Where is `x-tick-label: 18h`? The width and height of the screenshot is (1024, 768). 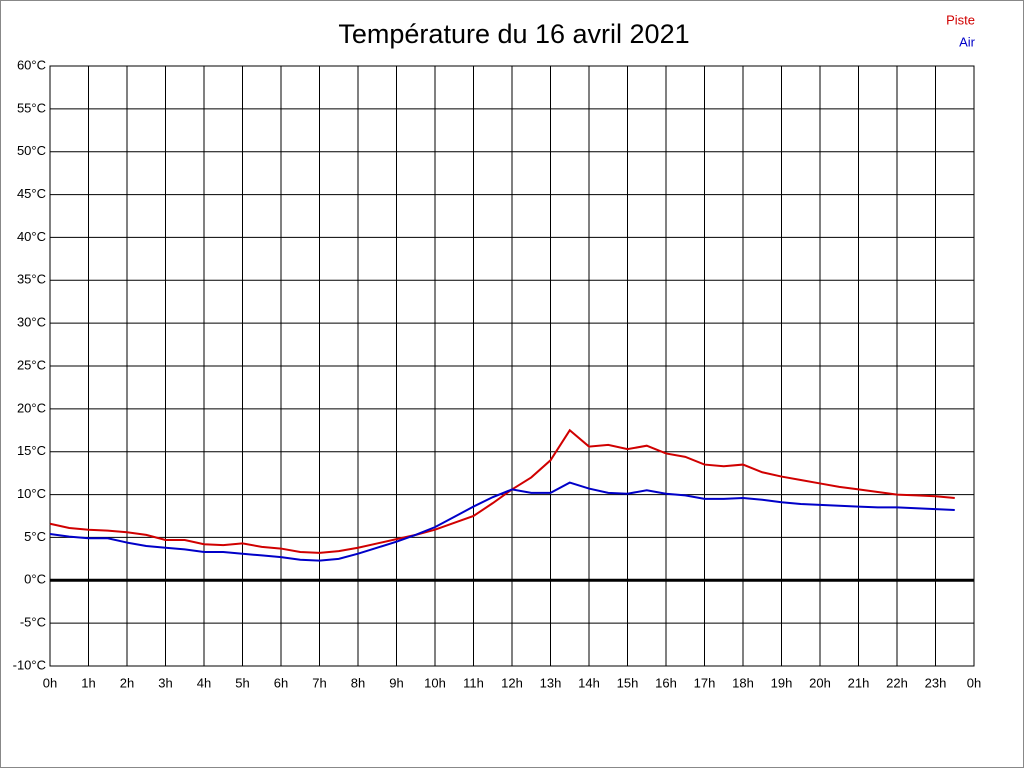 x-tick-label: 18h is located at coordinates (743, 682).